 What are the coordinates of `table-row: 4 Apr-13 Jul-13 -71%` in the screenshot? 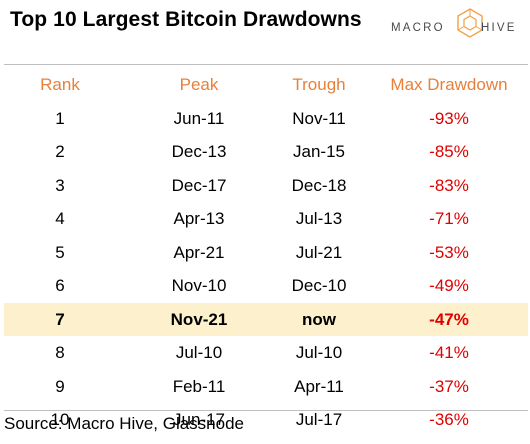 It's located at (266, 219).